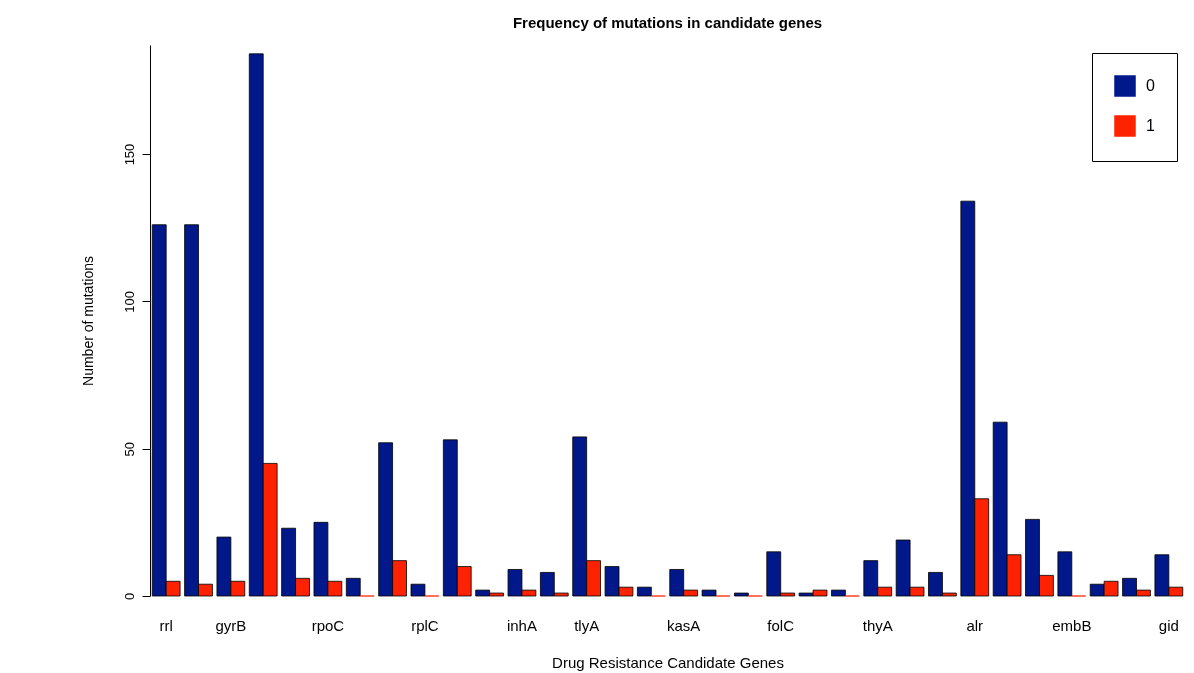  Describe the element at coordinates (1150, 125) in the screenshot. I see `legend-label: 1` at that location.